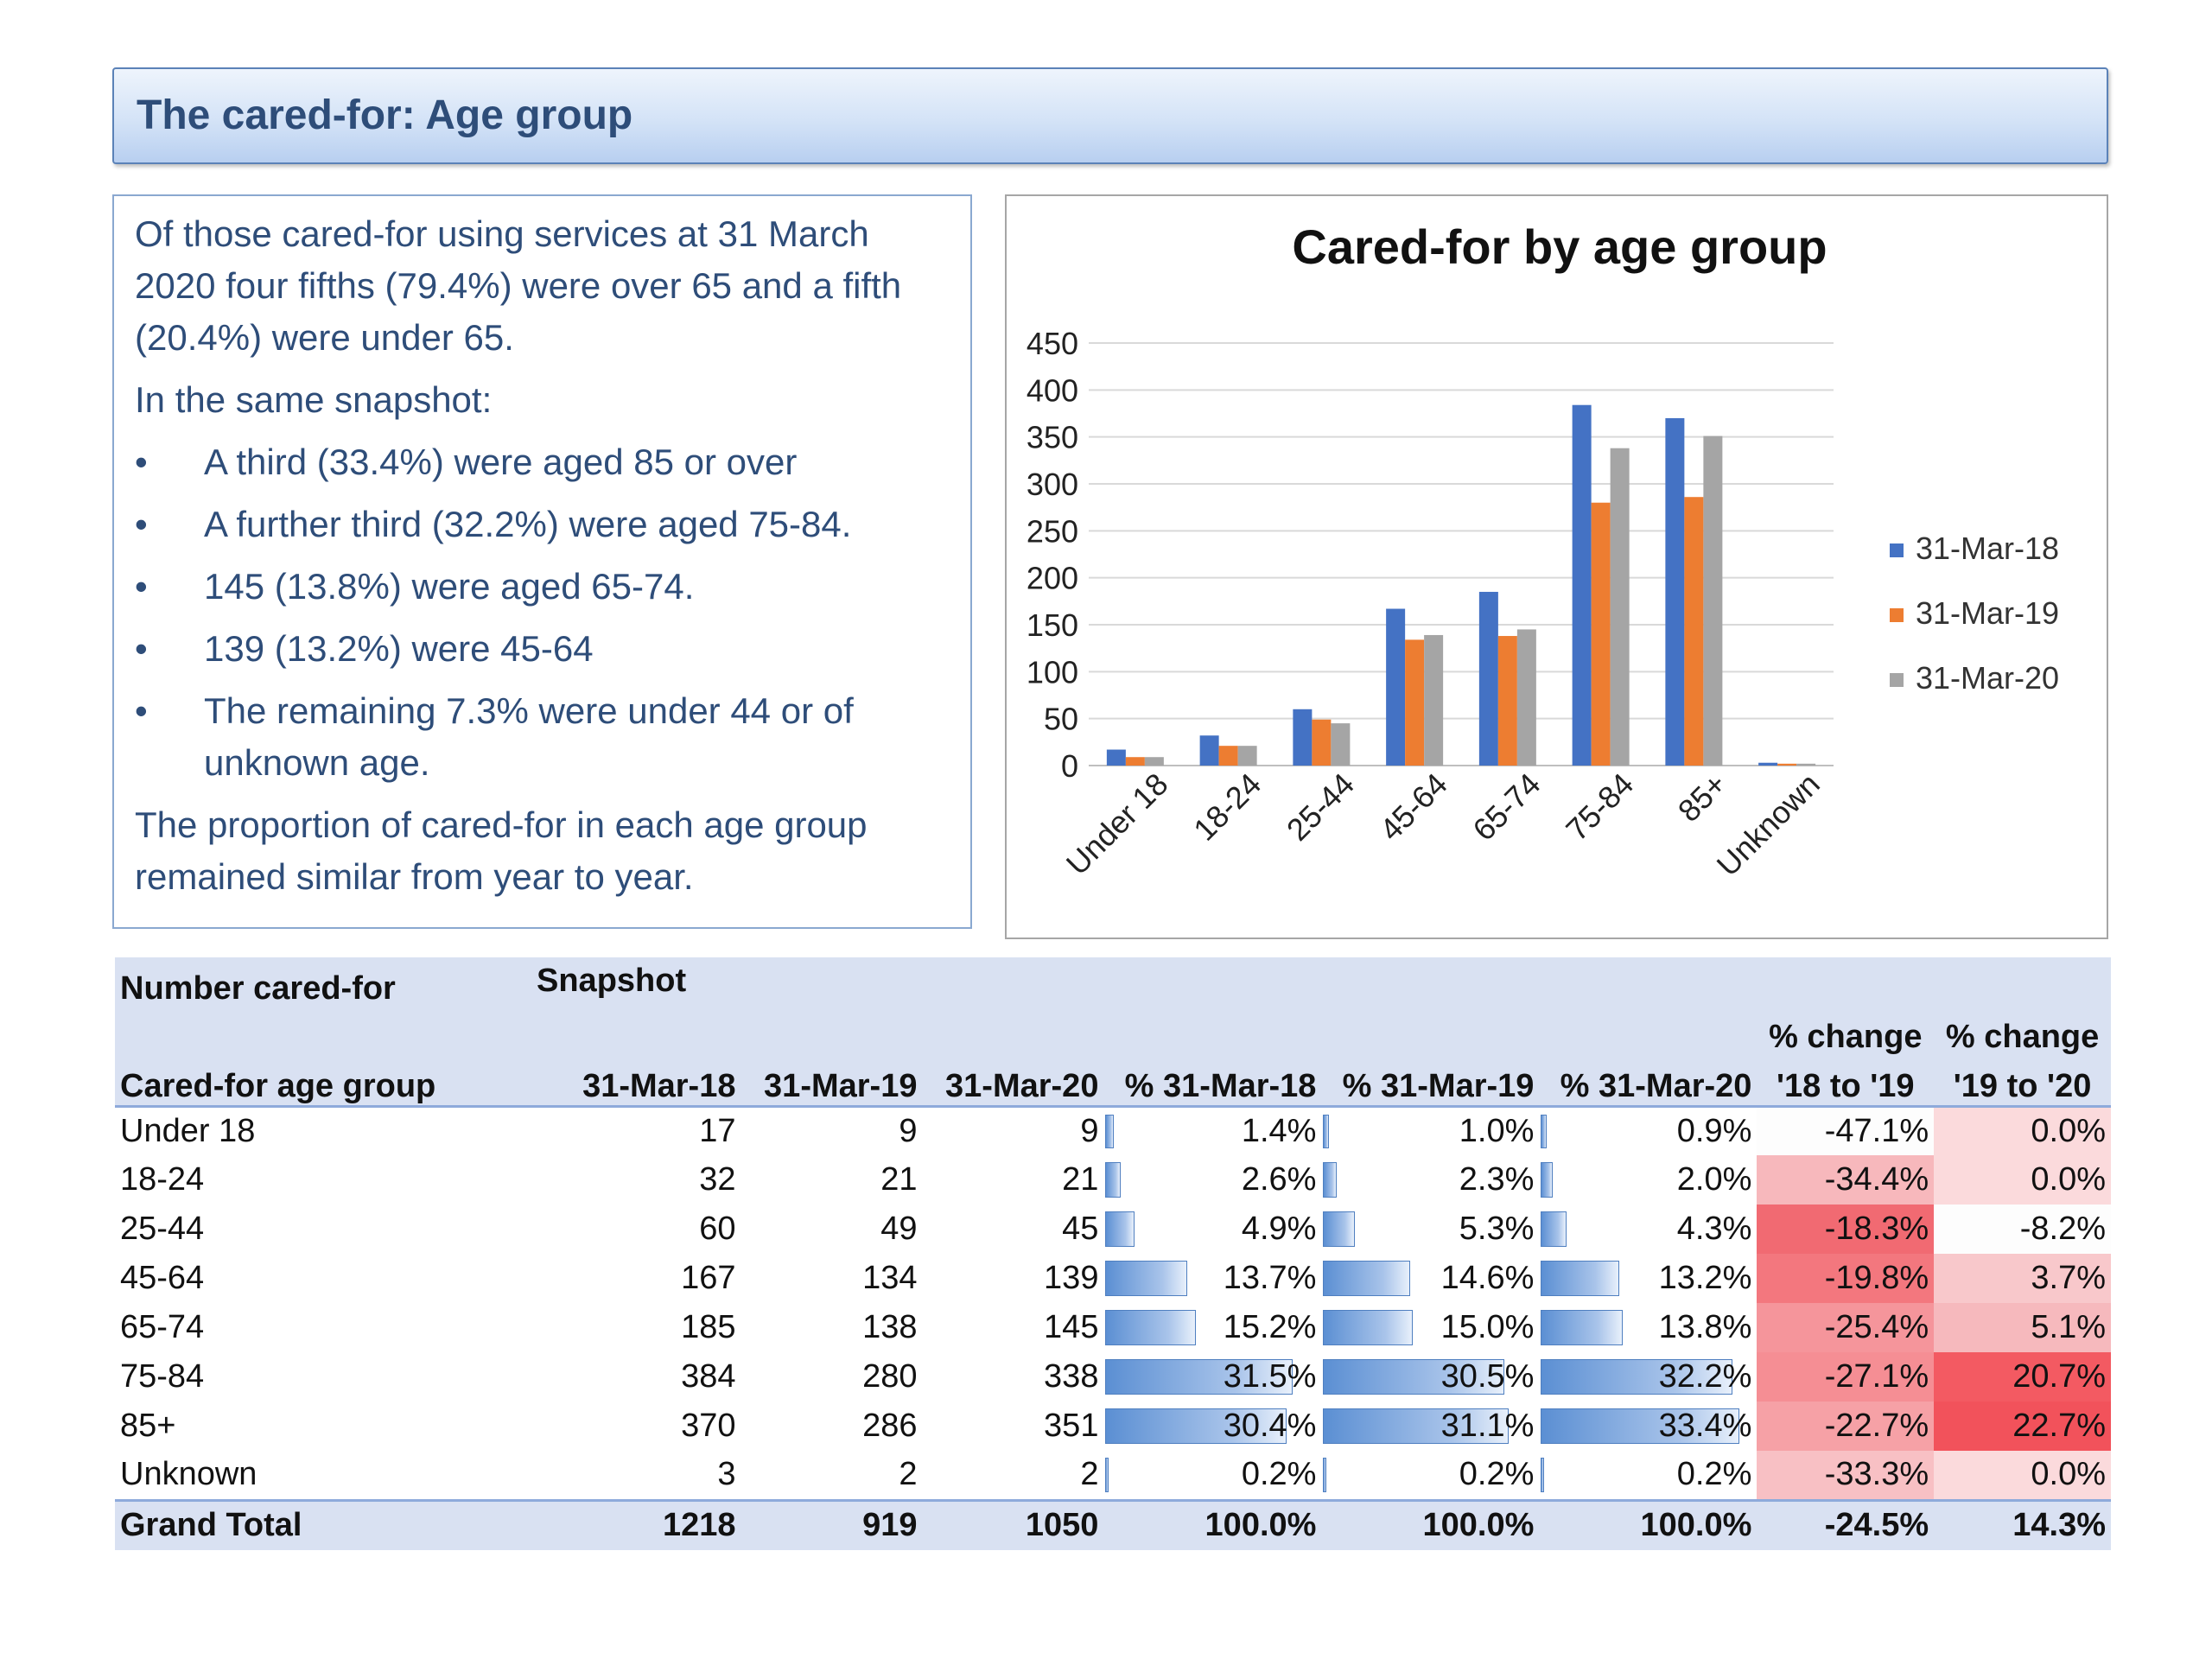 The image size is (2212, 1659). I want to click on percent-value: 2.6%, so click(1279, 1179).